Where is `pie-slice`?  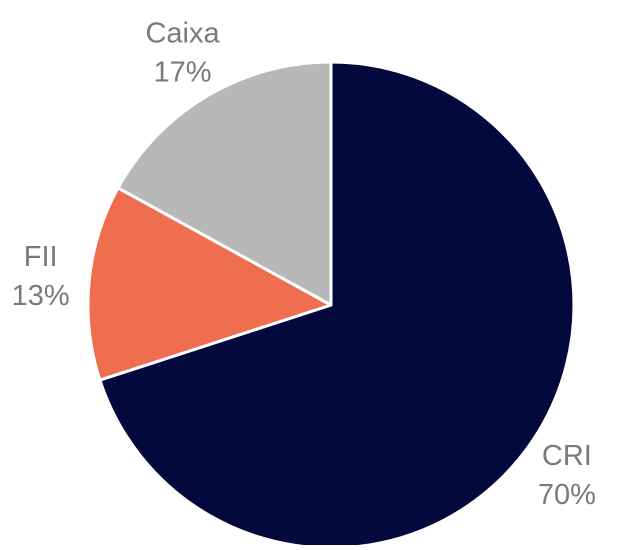
pie-slice is located at coordinates (209, 284).